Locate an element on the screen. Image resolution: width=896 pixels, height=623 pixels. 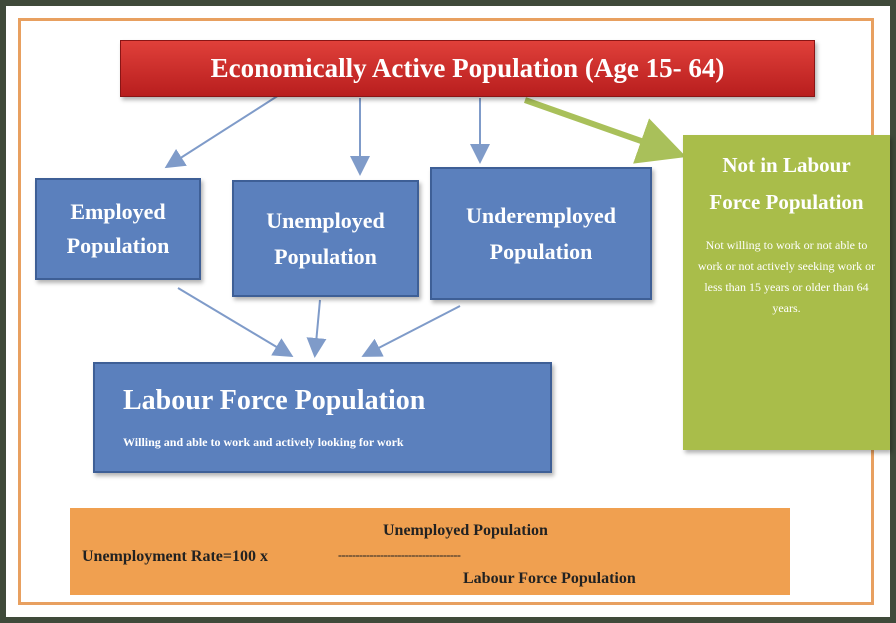
node-label: Employed Population is located at coordinates (118, 228).